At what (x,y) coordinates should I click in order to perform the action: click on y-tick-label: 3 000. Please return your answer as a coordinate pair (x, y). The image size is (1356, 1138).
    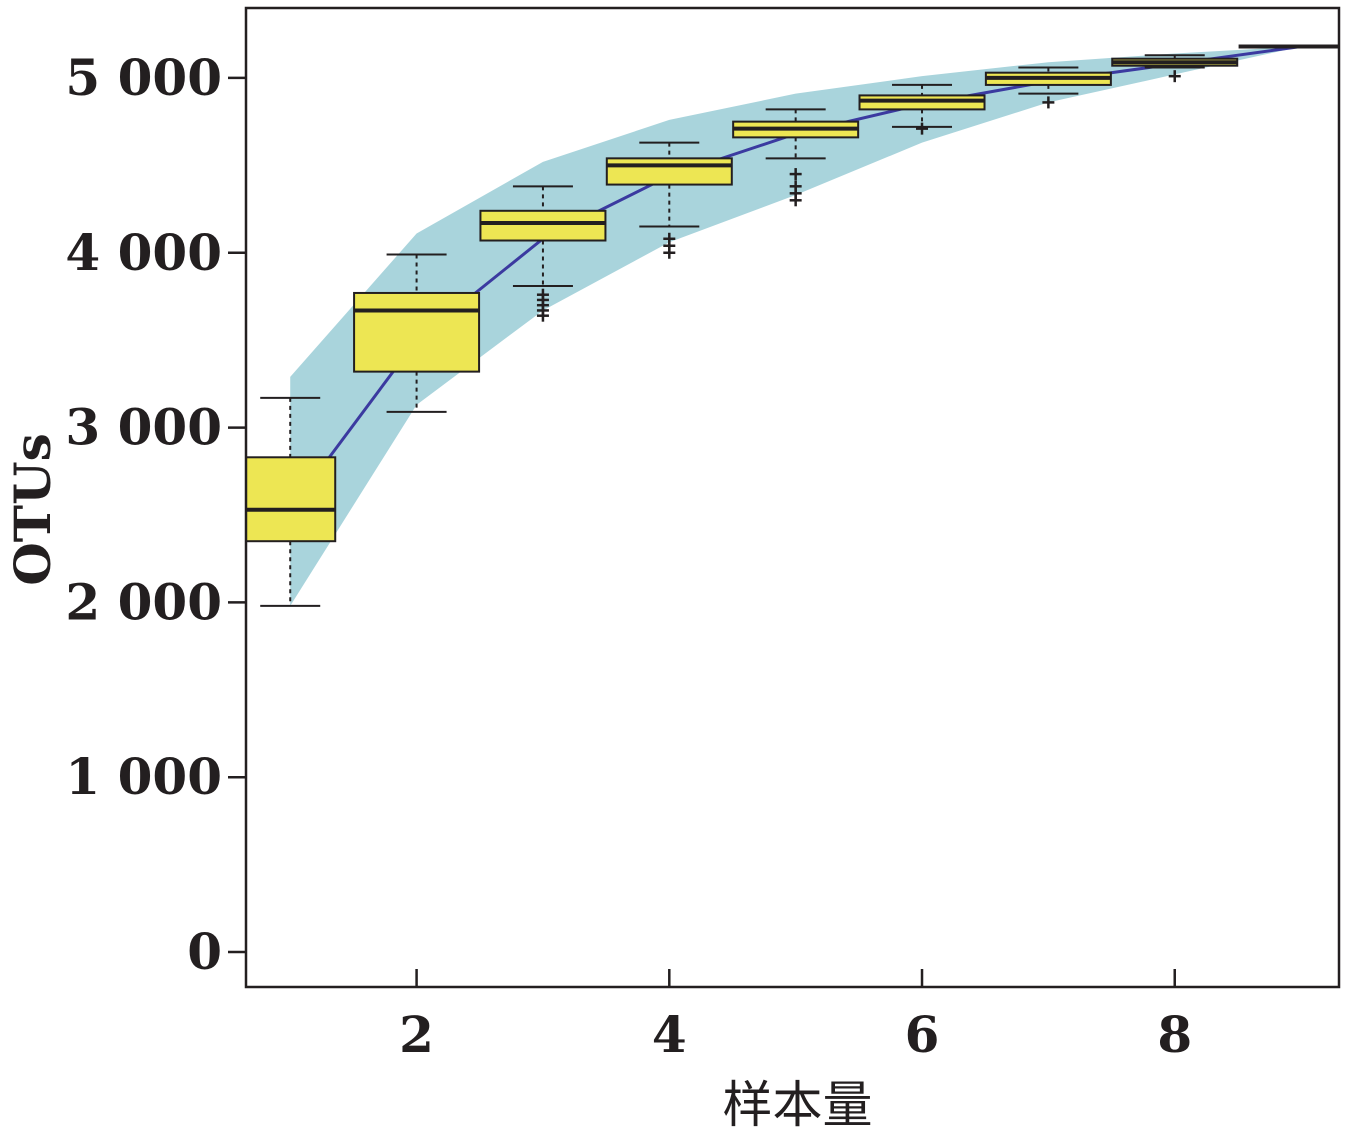
    Looking at the image, I should click on (143, 427).